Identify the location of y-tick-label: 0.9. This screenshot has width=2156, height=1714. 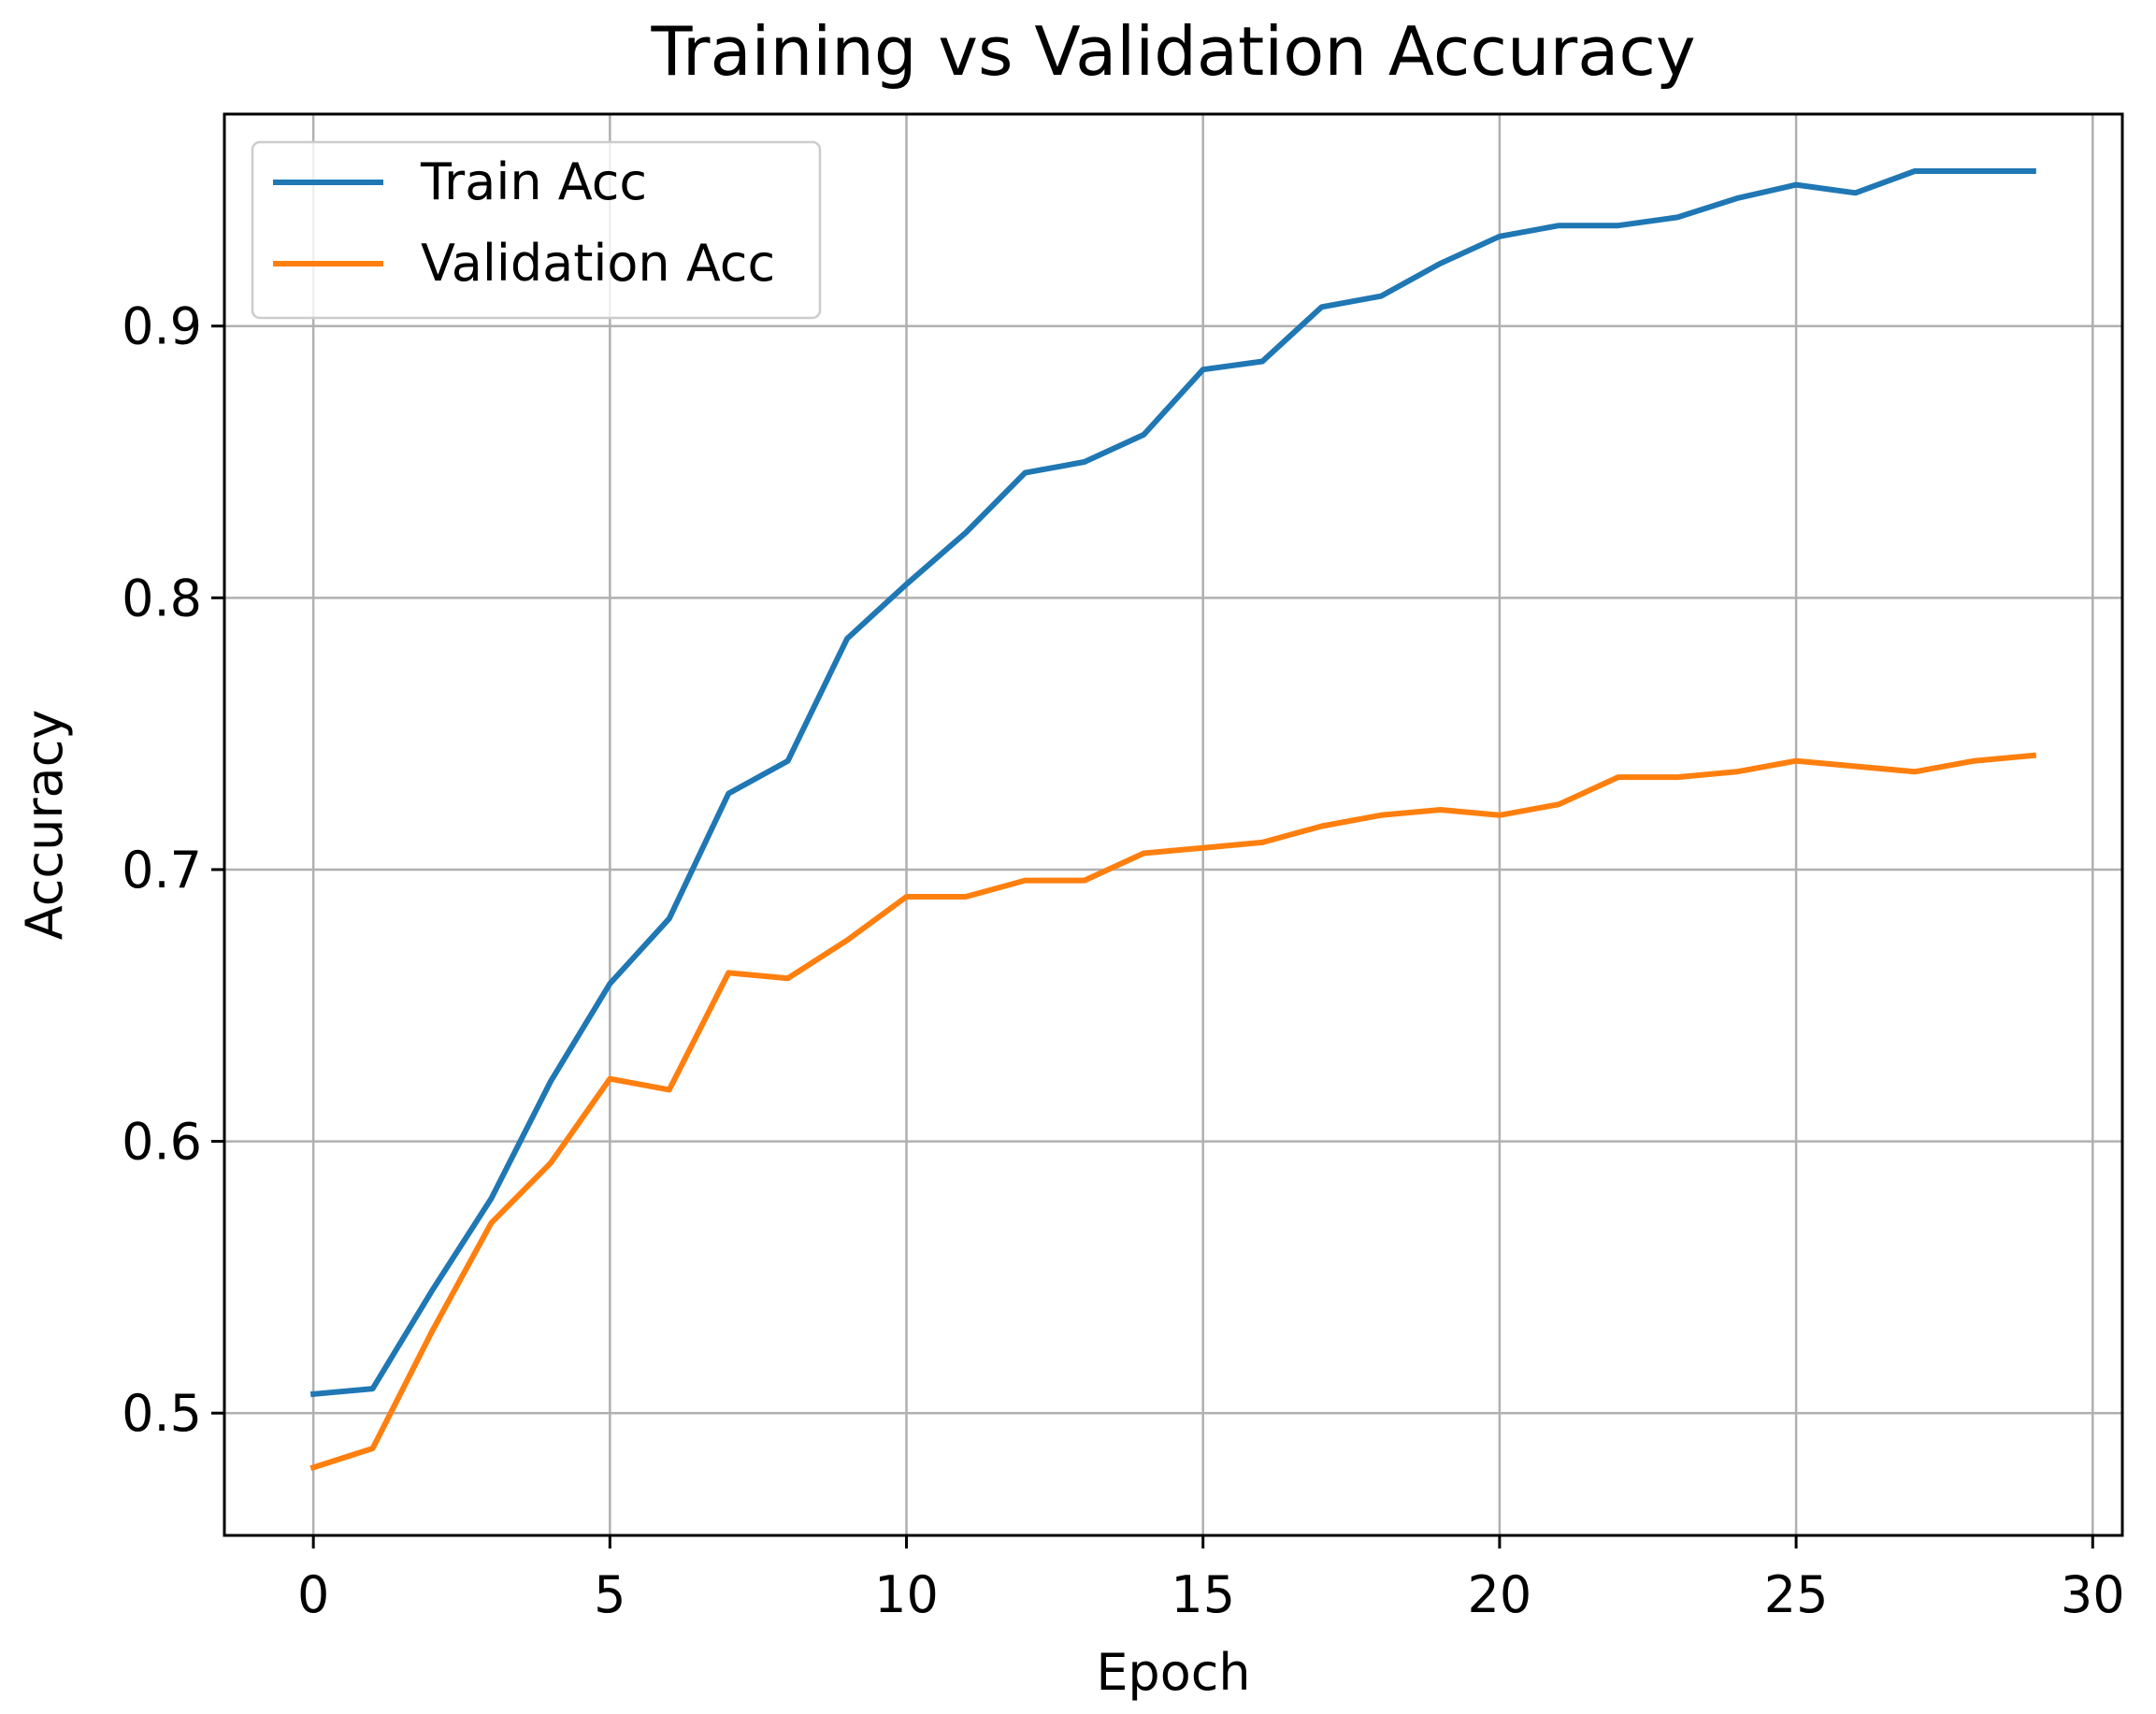
(162, 326).